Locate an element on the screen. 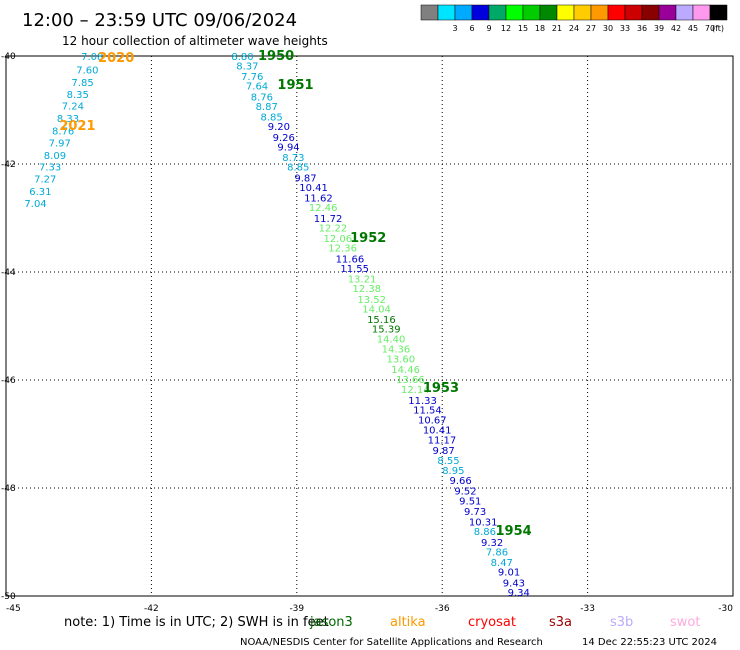  colorbar-label: 6 is located at coordinates (471, 28).